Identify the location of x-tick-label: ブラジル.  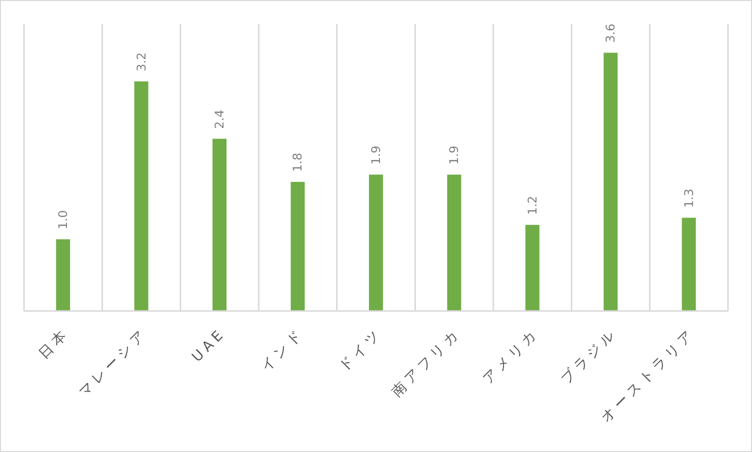
(589, 356).